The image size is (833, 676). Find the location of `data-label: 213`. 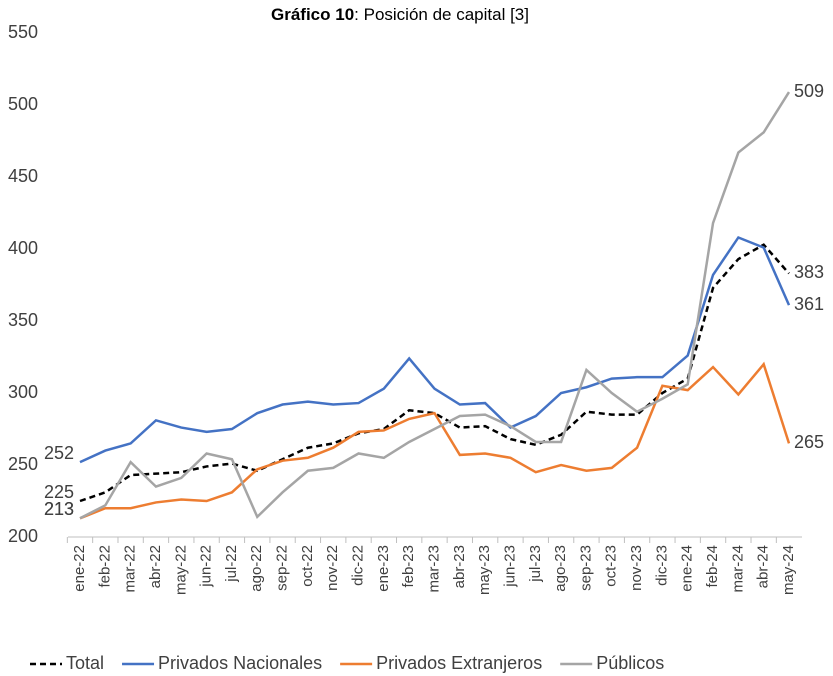

data-label: 213 is located at coordinates (59, 509).